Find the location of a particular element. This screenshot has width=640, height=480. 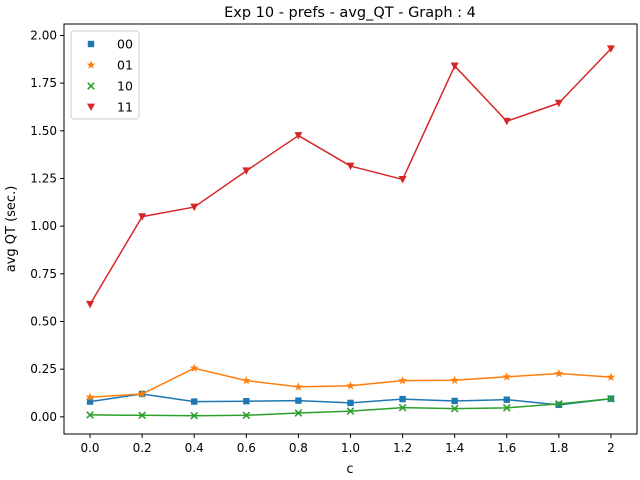

x-tick-label: 1.4 is located at coordinates (454, 448).